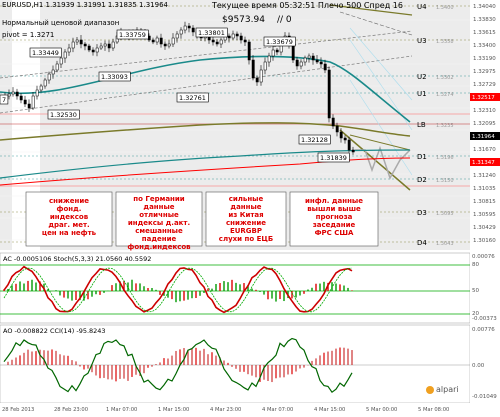 The width and height of the screenshot is (500, 417). I want to click on time-axis-tick: 28 Feb 2013, so click(18, 410).